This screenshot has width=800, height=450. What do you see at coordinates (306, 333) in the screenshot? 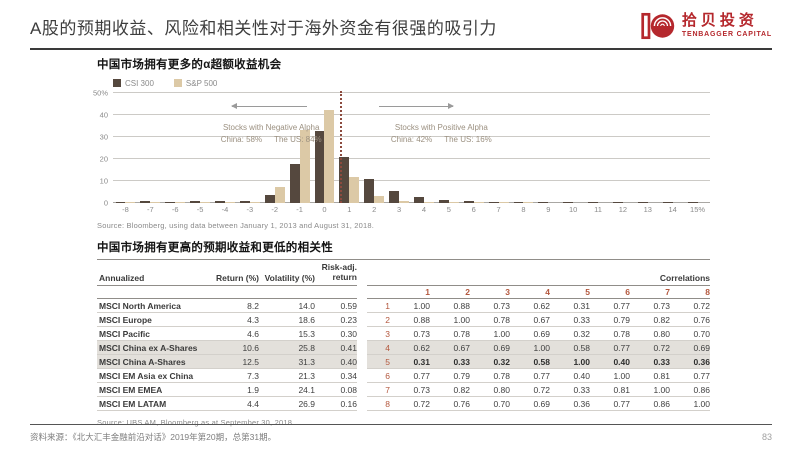
I see `row-volatility: 15.3` at bounding box center [306, 333].